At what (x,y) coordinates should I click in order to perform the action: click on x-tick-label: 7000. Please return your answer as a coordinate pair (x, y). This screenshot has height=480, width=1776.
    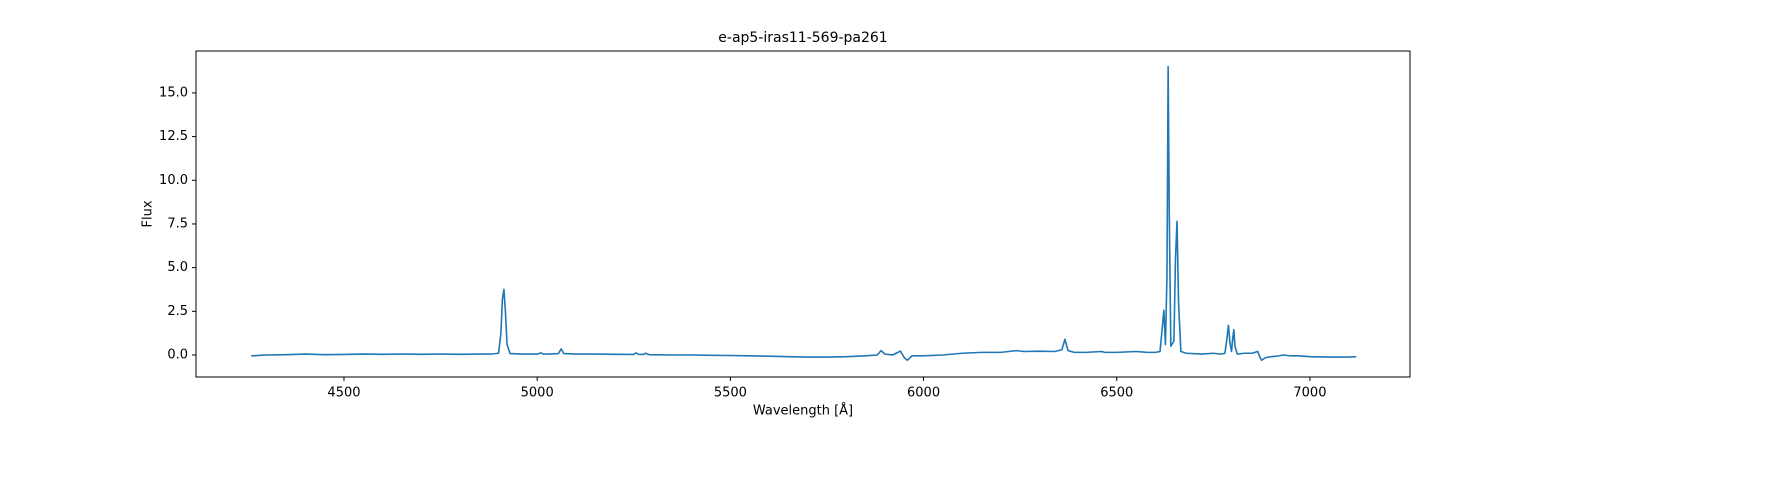
    Looking at the image, I should click on (1309, 393).